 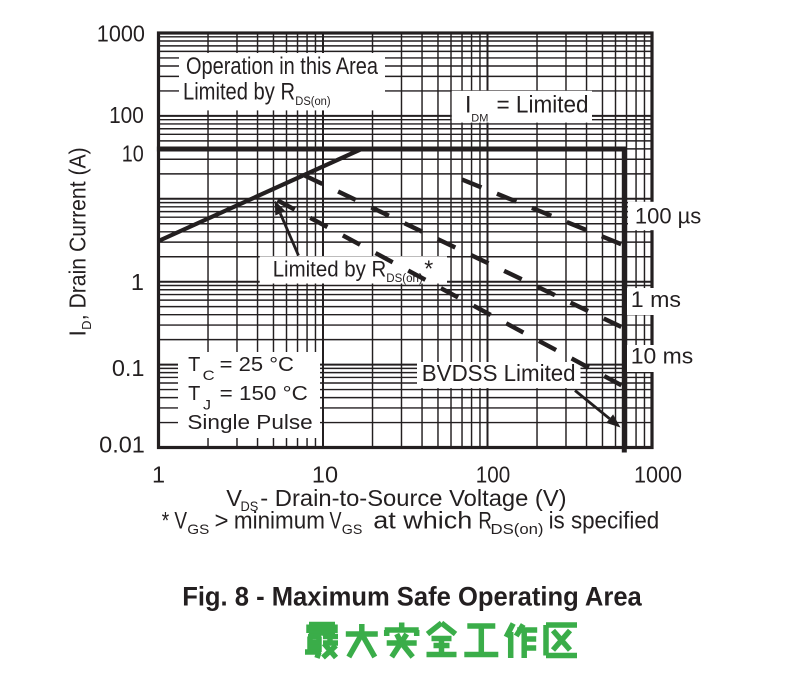 What do you see at coordinates (422, 521) in the screenshot?
I see `svg-text: at which` at bounding box center [422, 521].